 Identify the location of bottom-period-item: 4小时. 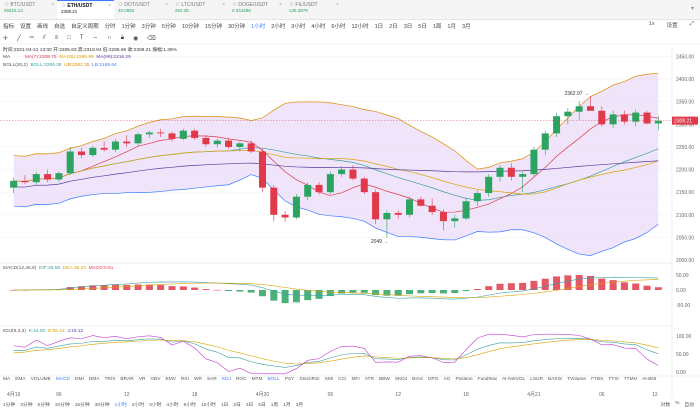
(172, 405).